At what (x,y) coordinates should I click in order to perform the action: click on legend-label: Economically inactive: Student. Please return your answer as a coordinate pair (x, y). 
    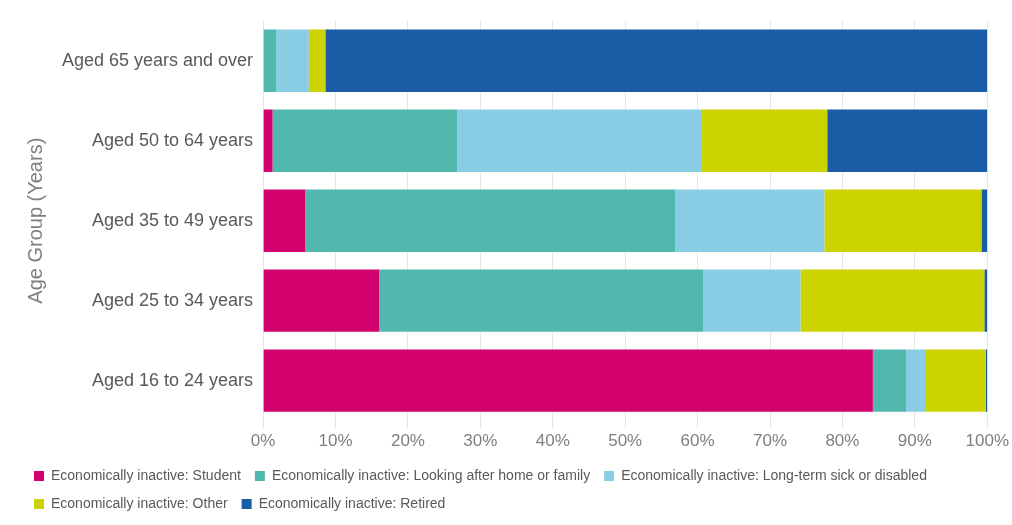
    Looking at the image, I should click on (146, 474).